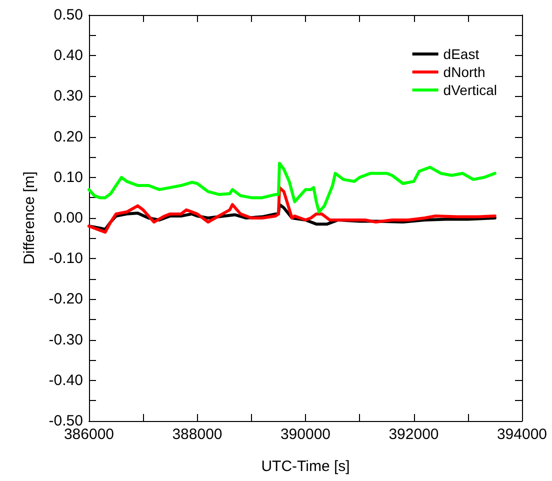 The height and width of the screenshot is (481, 552). What do you see at coordinates (461, 54) in the screenshot?
I see `legend-label: dEast` at bounding box center [461, 54].